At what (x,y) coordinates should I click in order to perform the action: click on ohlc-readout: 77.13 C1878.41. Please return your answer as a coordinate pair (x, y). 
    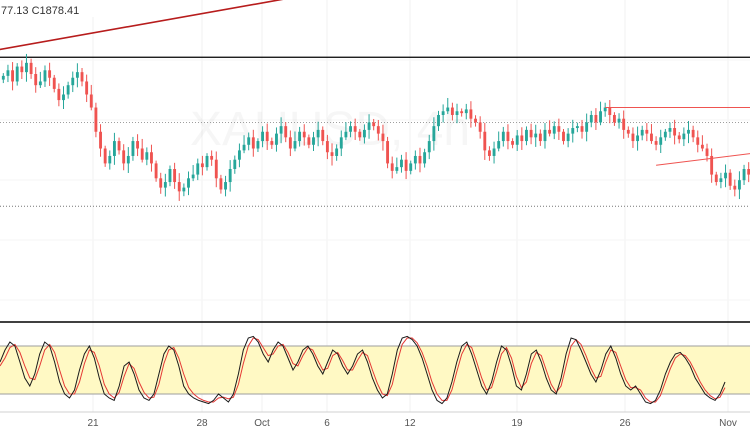
    Looking at the image, I should click on (40, 11).